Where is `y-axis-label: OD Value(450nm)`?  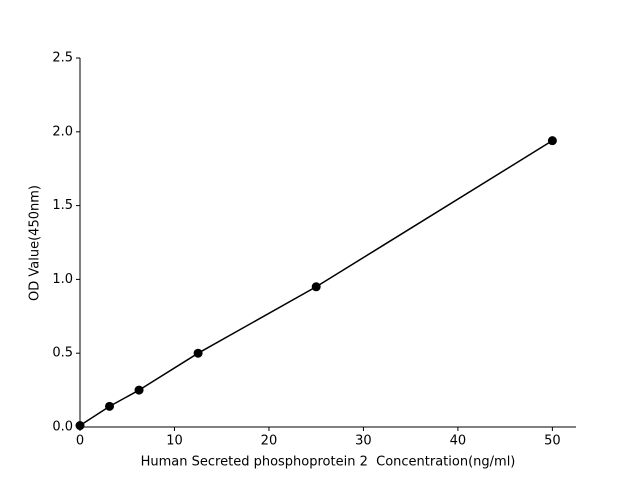
y-axis-label: OD Value(450nm) is located at coordinates (35, 243).